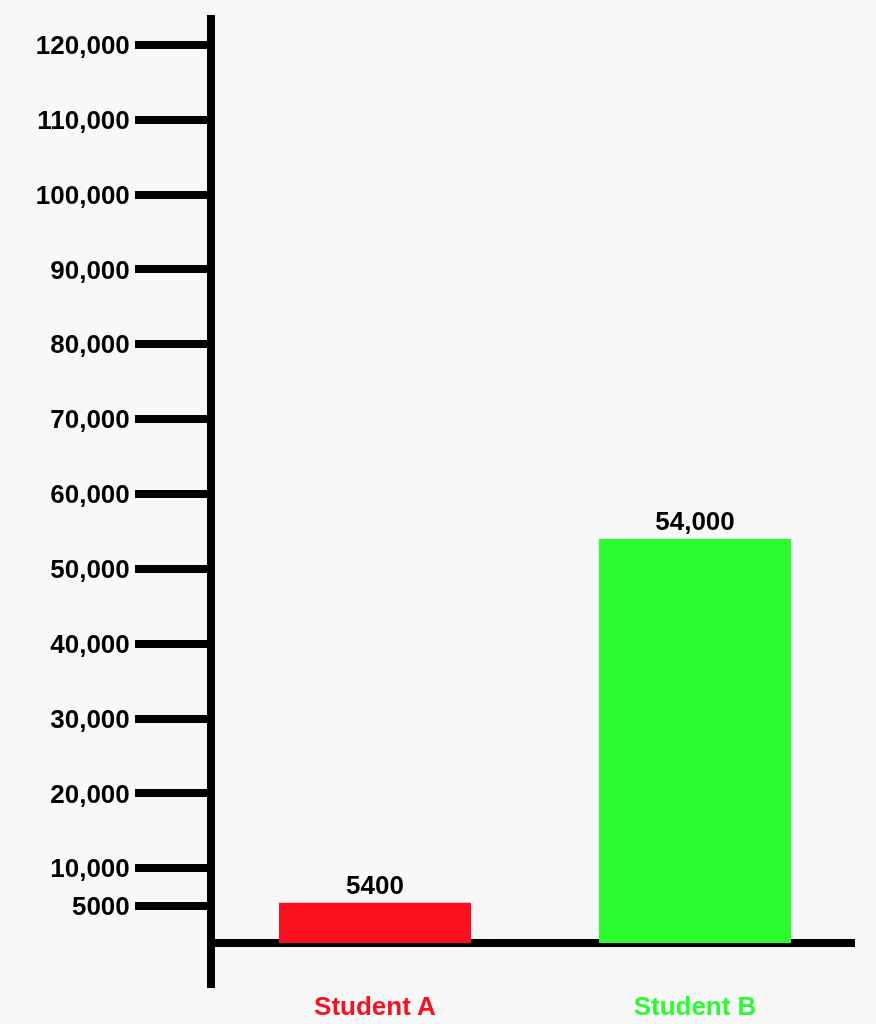 Image resolution: width=876 pixels, height=1024 pixels. What do you see at coordinates (90, 793) in the screenshot?
I see `y-tick-label: 20,000` at bounding box center [90, 793].